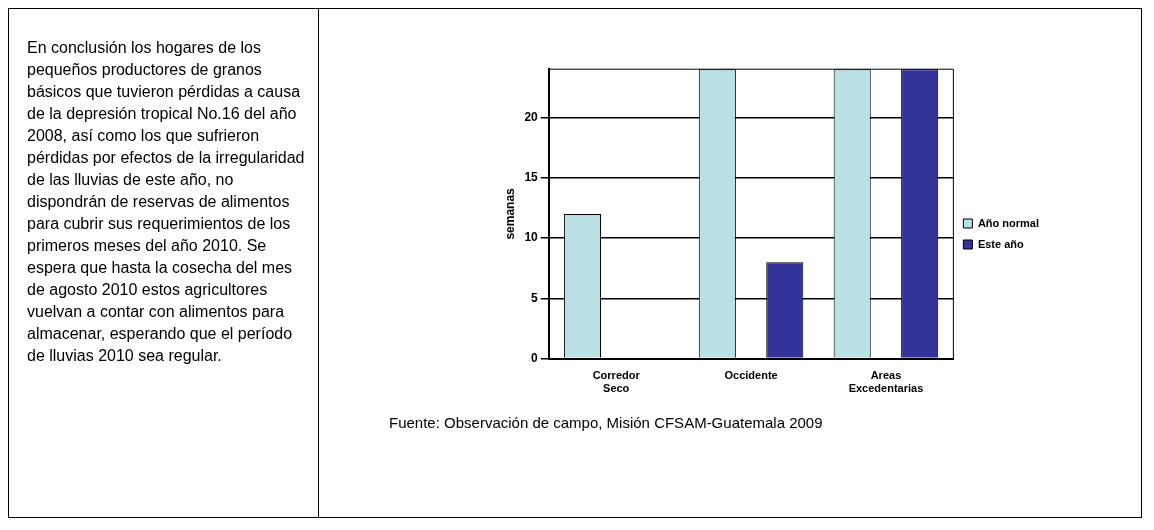  I want to click on y-axis-title: semanas, so click(509, 213).